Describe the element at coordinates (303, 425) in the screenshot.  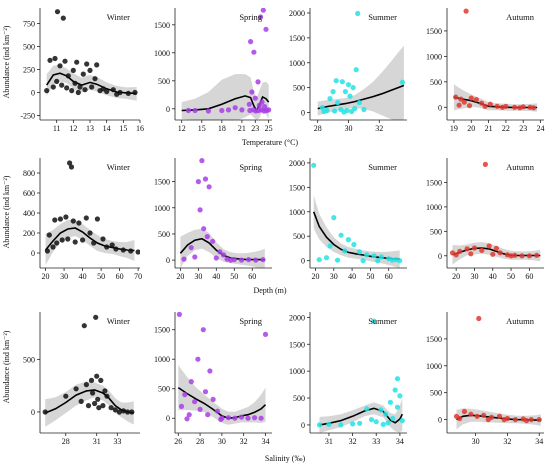
I see `panel-2-2-y-tick-label: 0` at that location.